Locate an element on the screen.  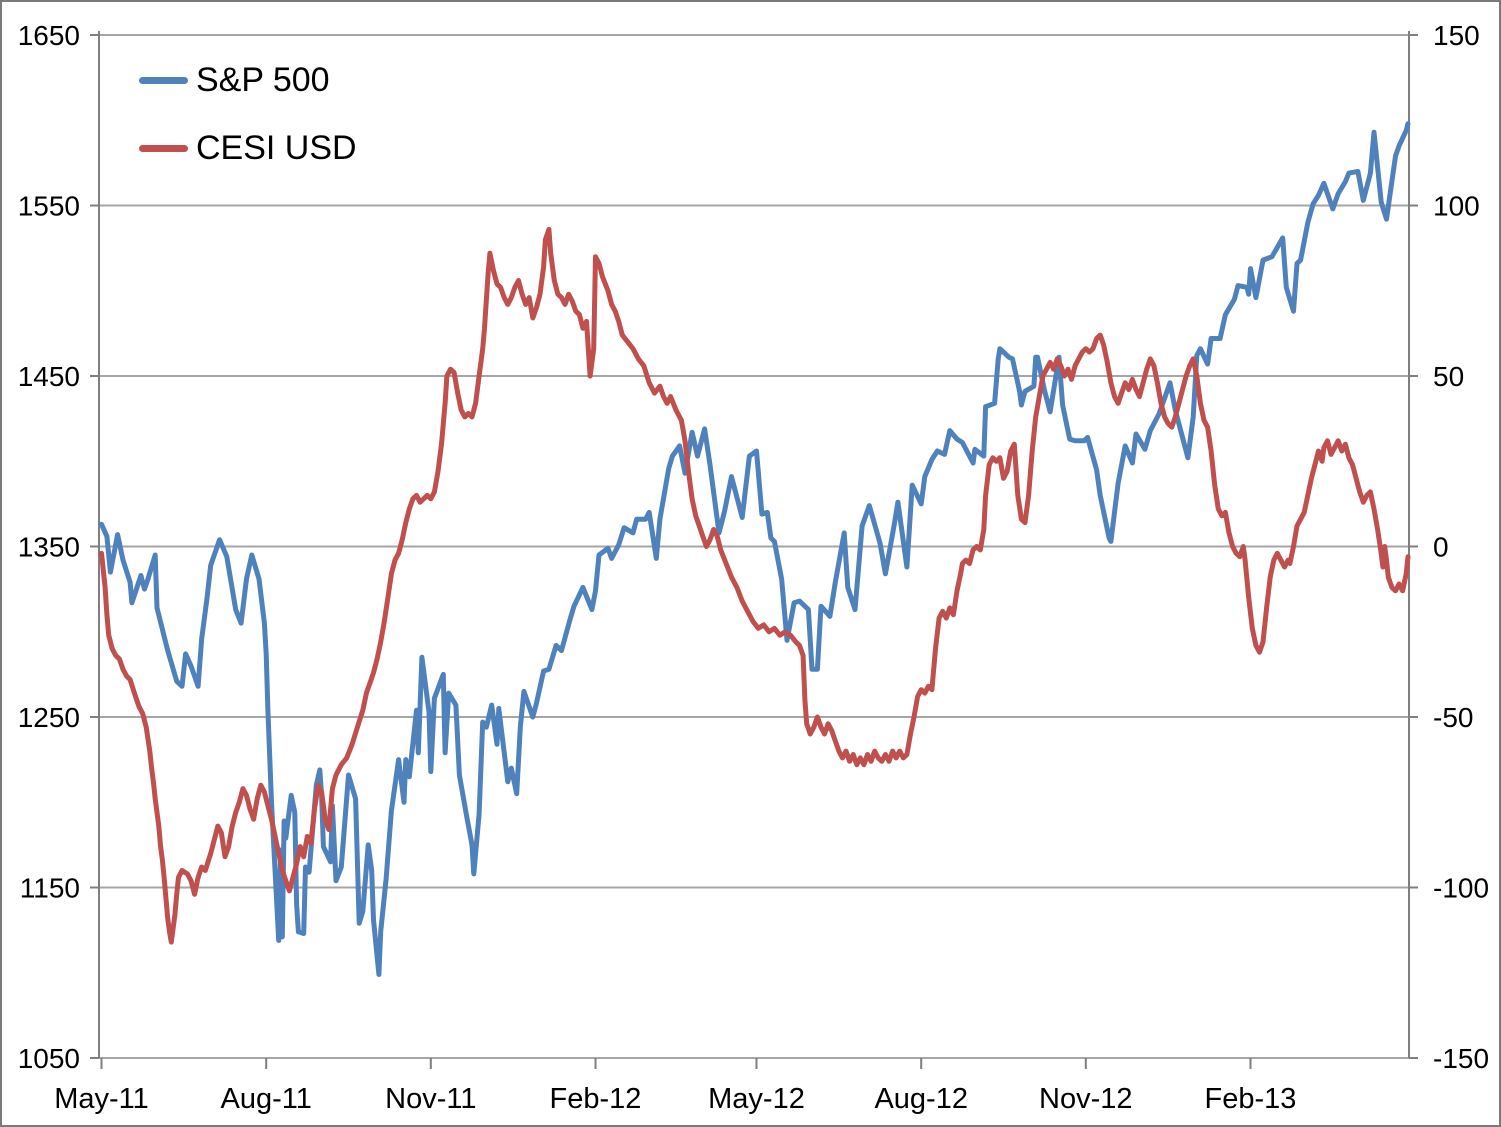
y-right-tick-label: 150 is located at coordinates (1456, 35).